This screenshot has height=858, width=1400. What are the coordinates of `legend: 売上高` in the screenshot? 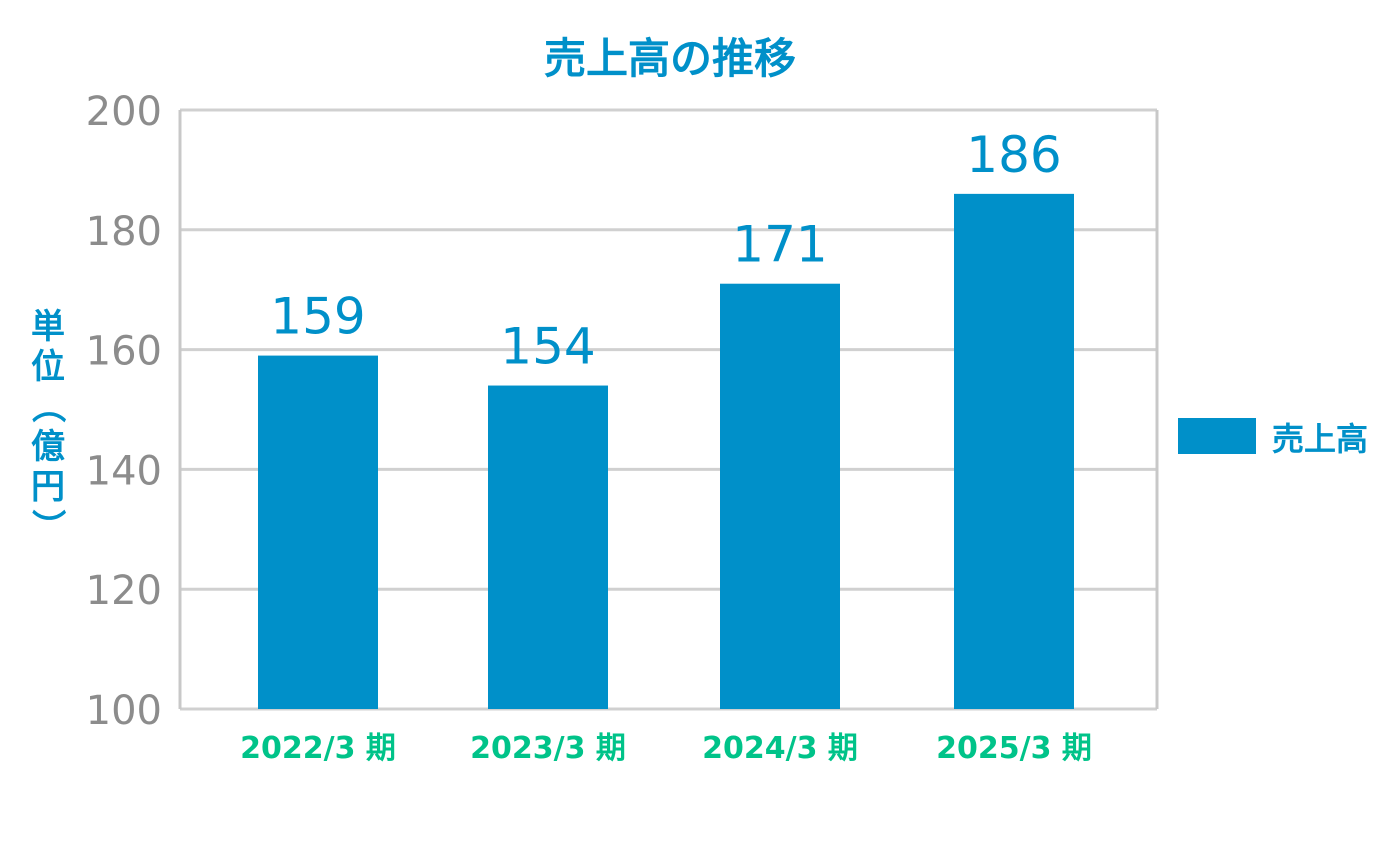 It's located at (1273, 438).